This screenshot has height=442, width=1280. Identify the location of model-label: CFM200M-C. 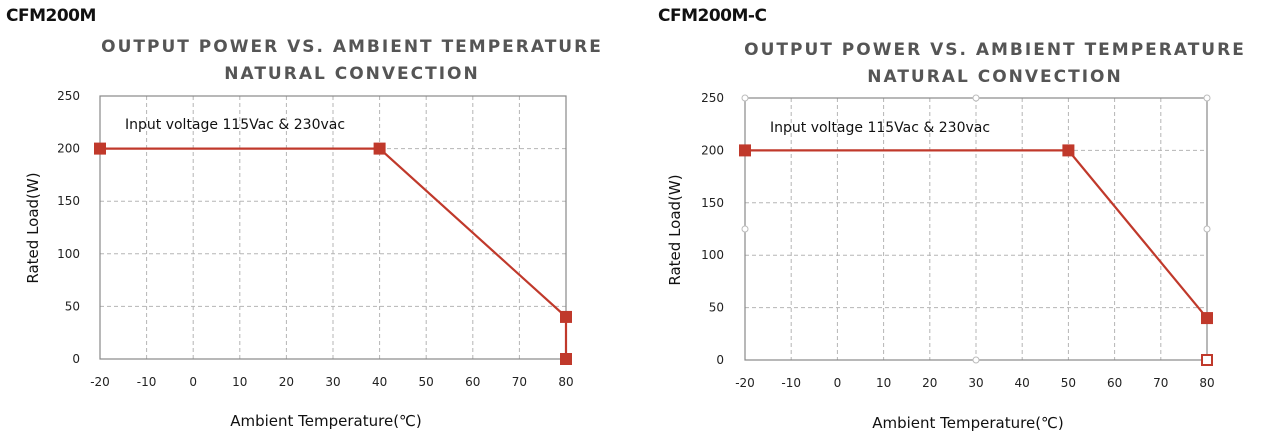
(712, 16).